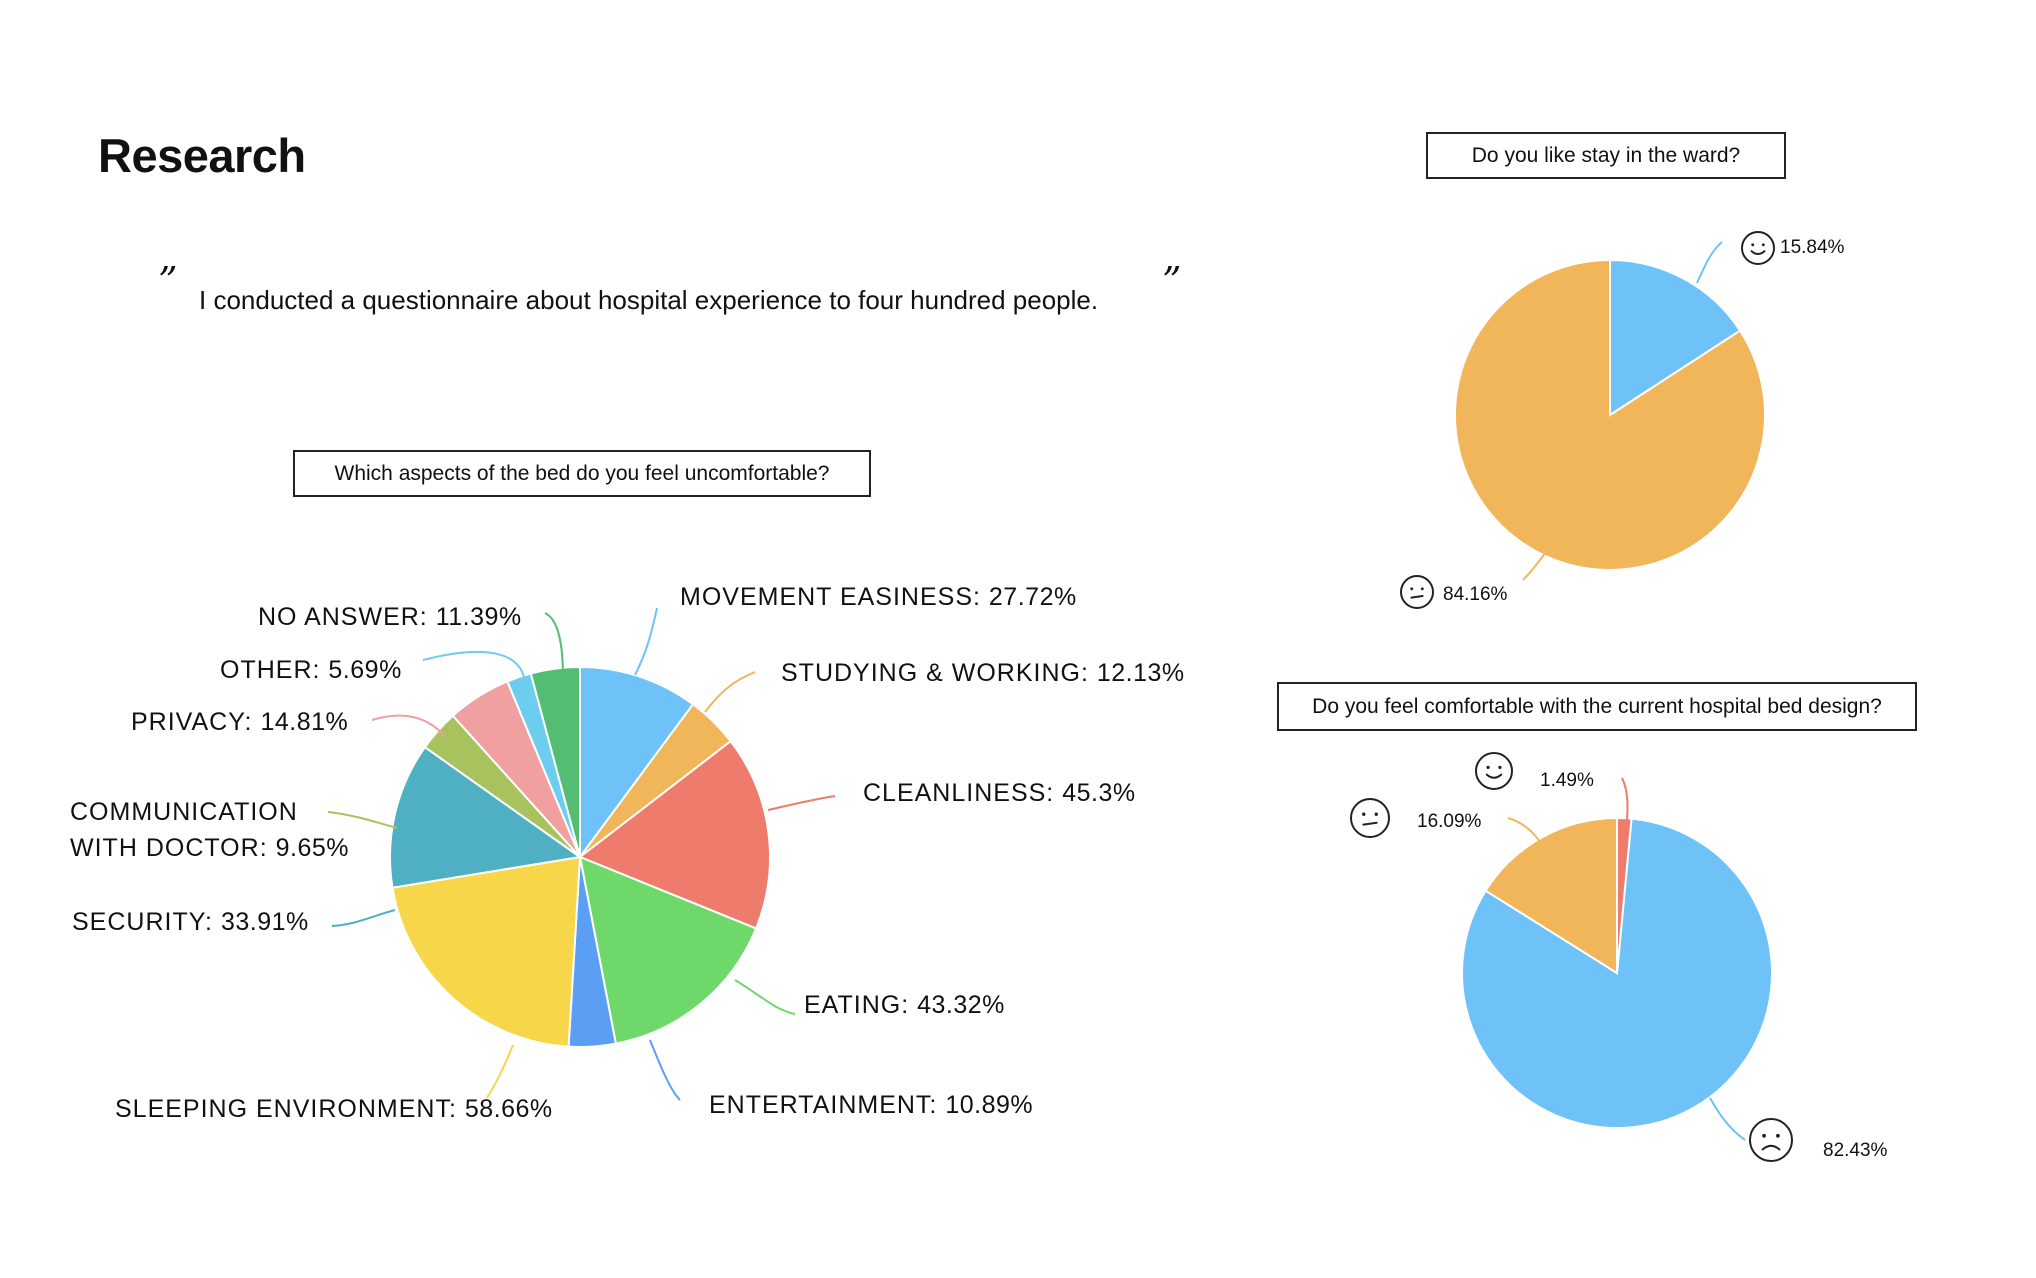 This screenshot has height=1278, width=2036. What do you see at coordinates (1855, 1150) in the screenshot?
I see `design-sad-value: 82.43%` at bounding box center [1855, 1150].